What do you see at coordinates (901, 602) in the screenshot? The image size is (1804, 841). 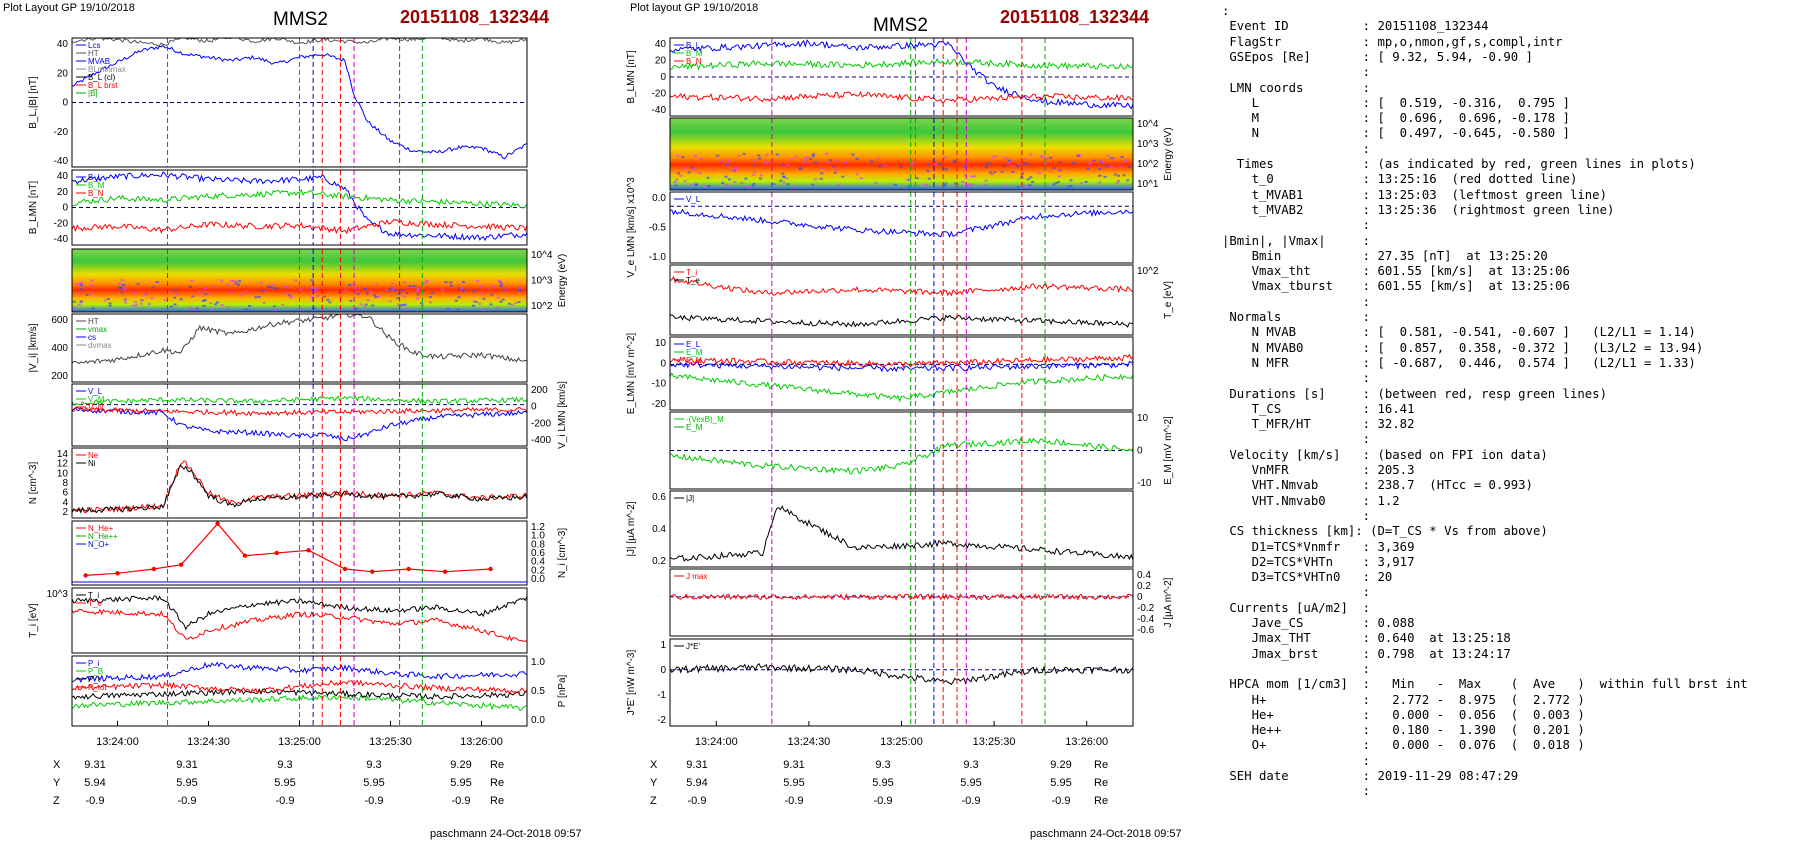 I see `right-panel-8-frame` at bounding box center [901, 602].